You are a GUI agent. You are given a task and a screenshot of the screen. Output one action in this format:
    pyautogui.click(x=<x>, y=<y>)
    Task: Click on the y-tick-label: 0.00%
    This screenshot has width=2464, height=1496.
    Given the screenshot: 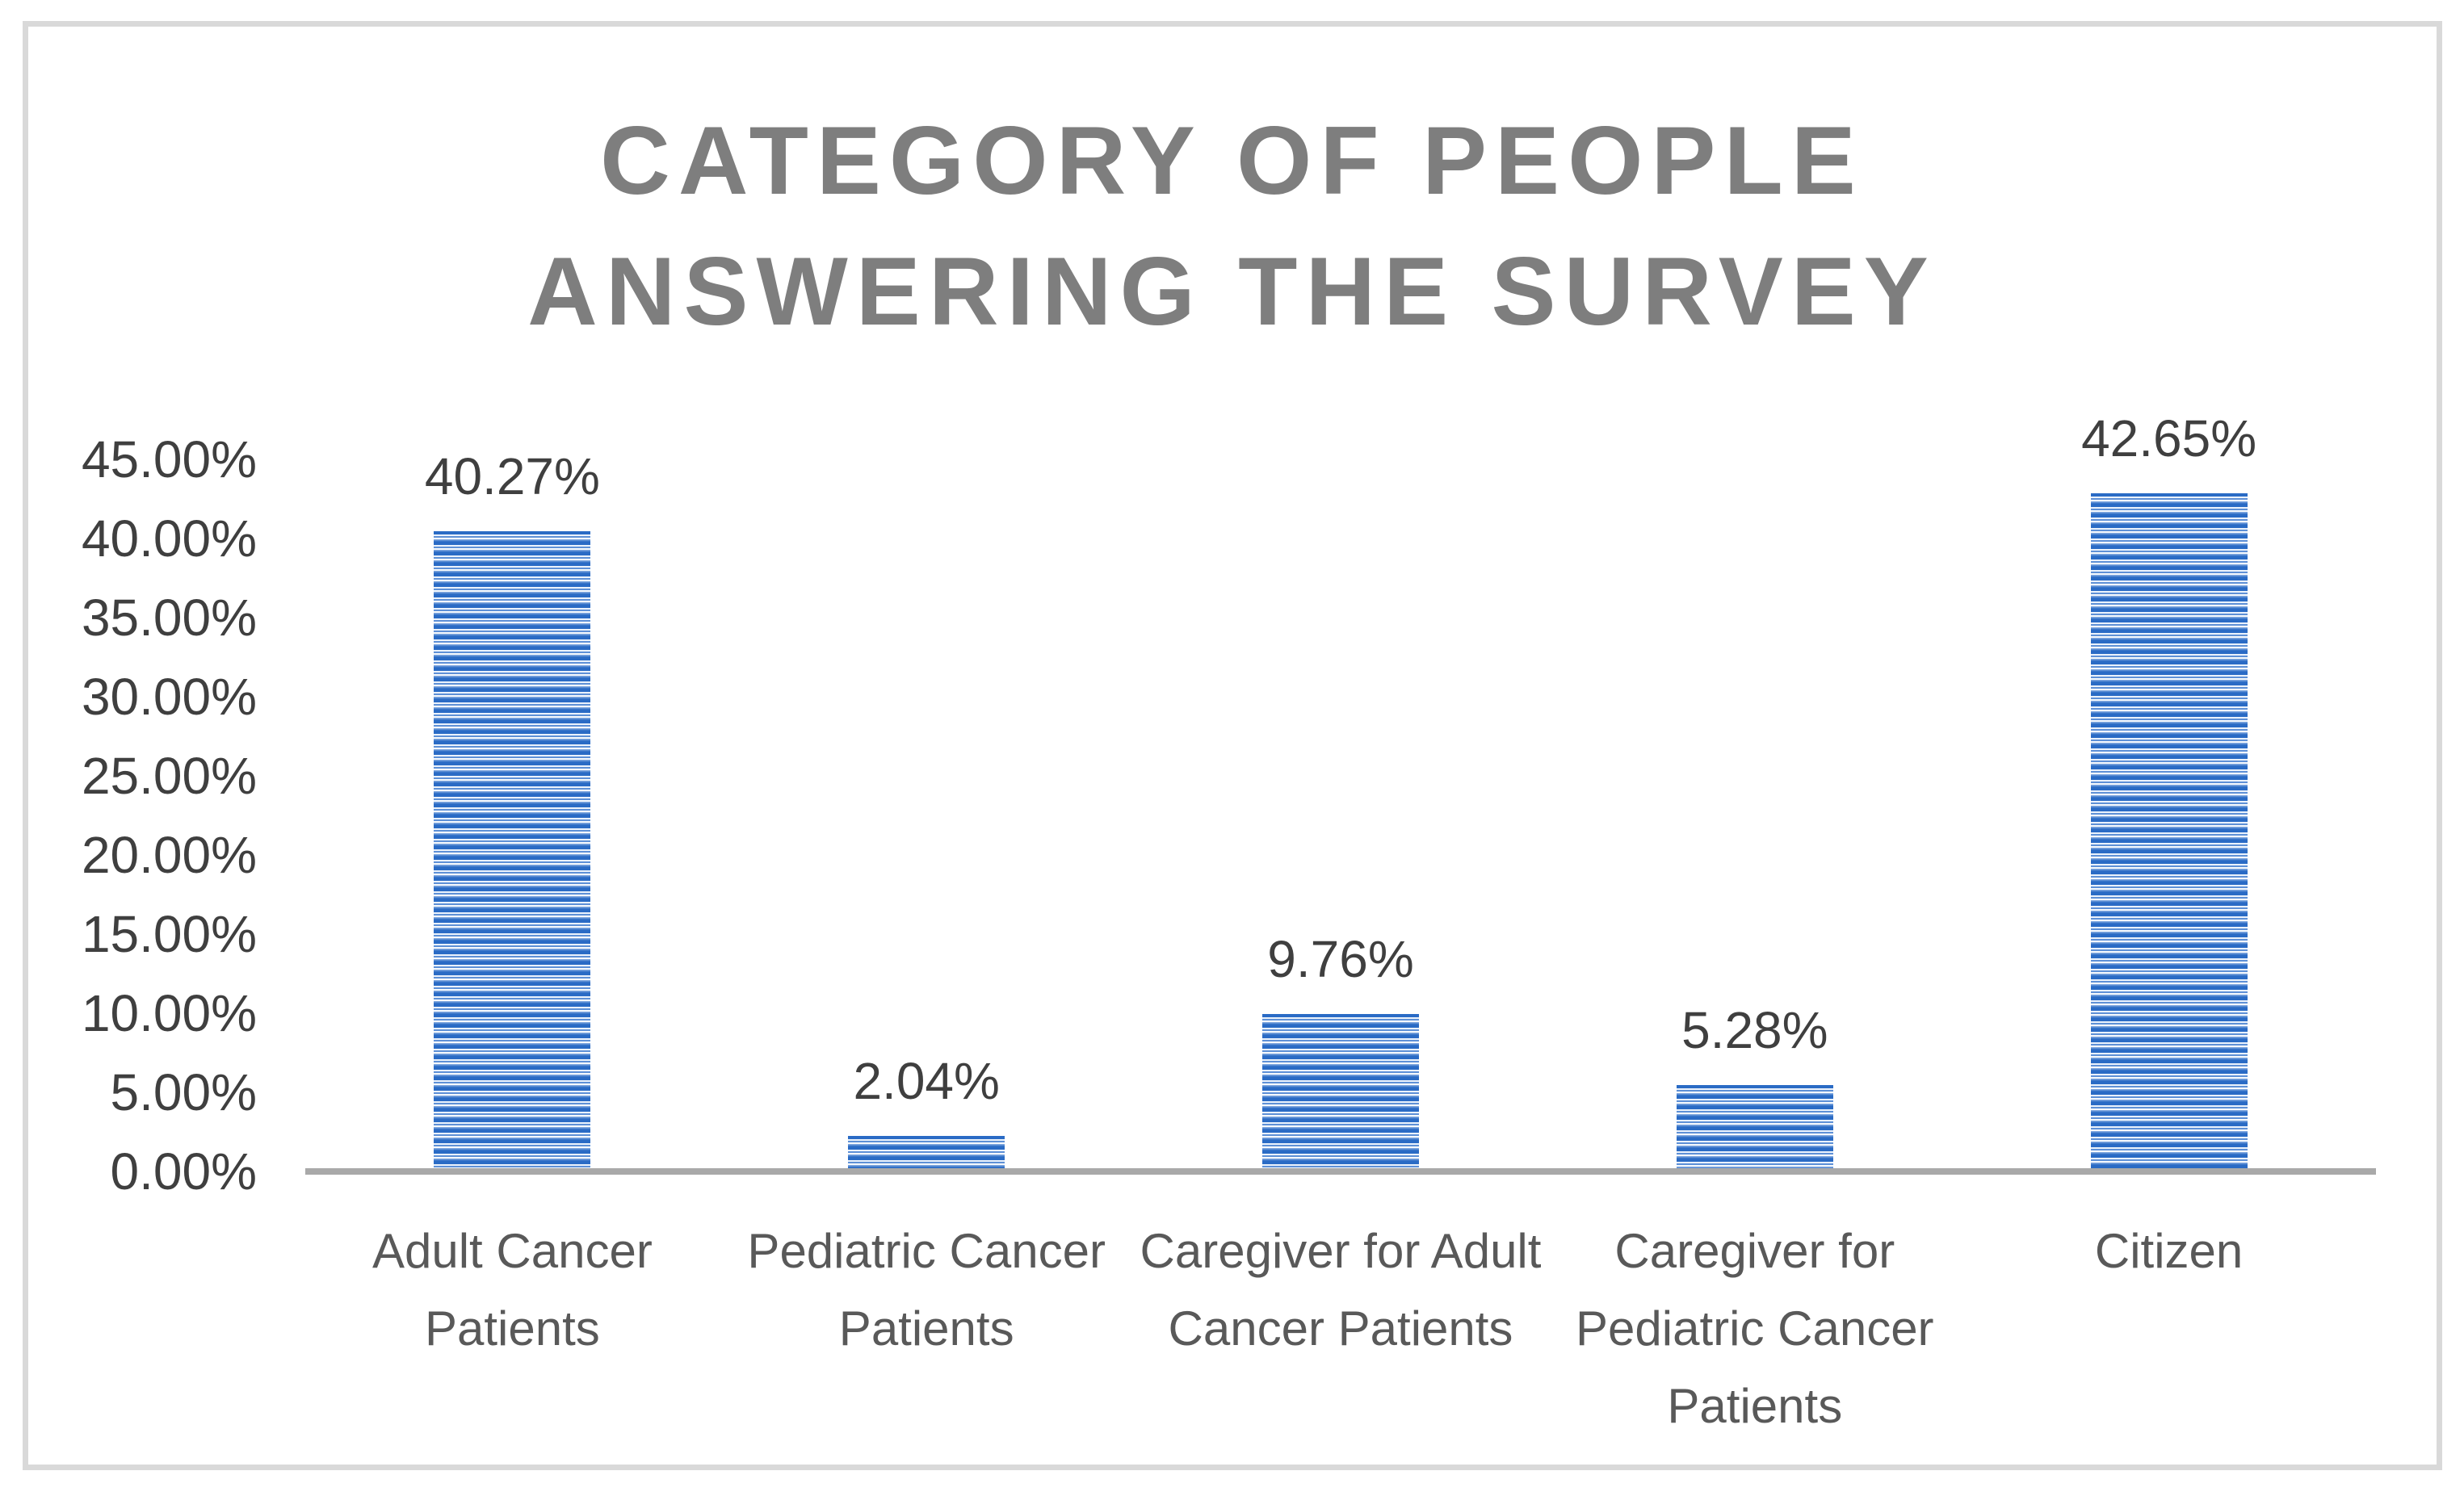 What is the action you would take?
    pyautogui.click(x=183, y=1171)
    